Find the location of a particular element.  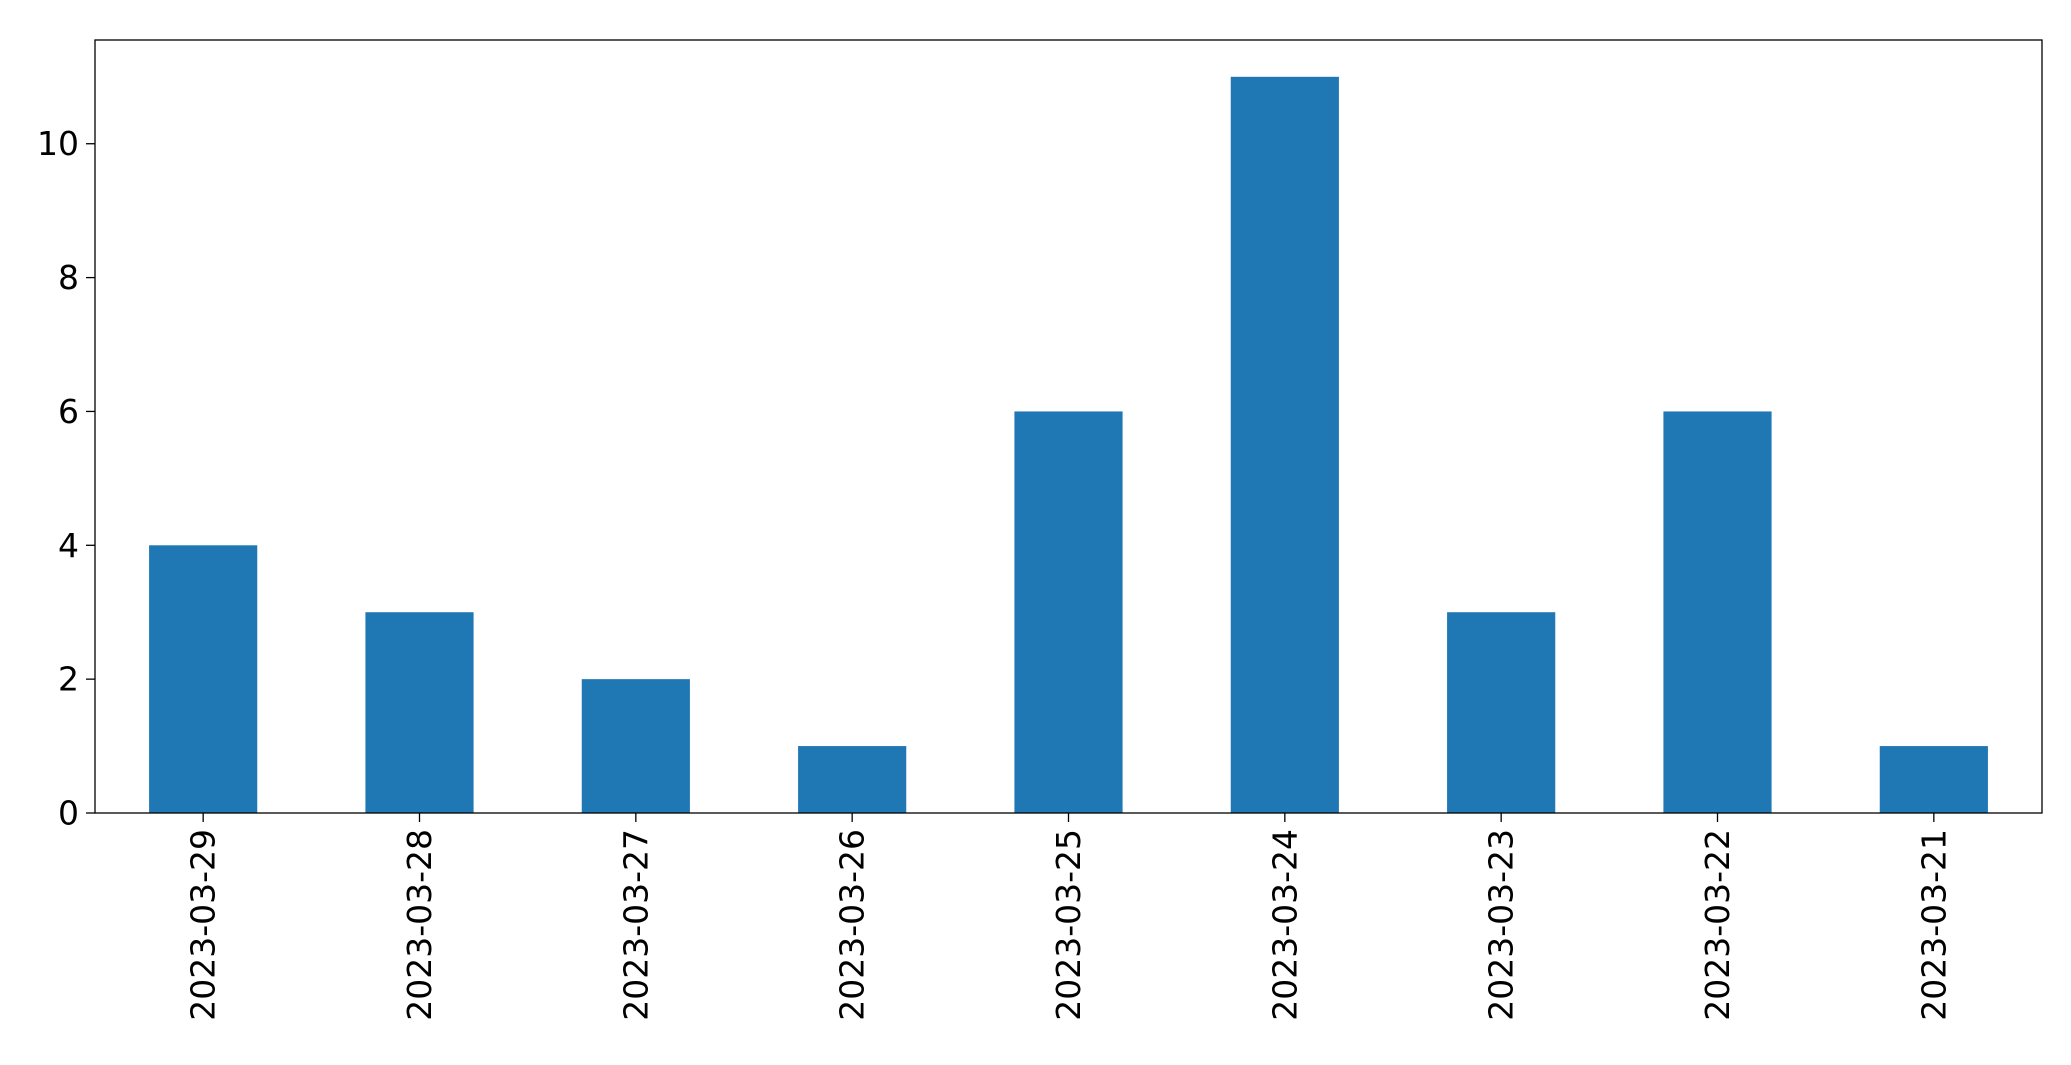

x-tick-label: 2023-03-24 is located at coordinates (1284, 925).